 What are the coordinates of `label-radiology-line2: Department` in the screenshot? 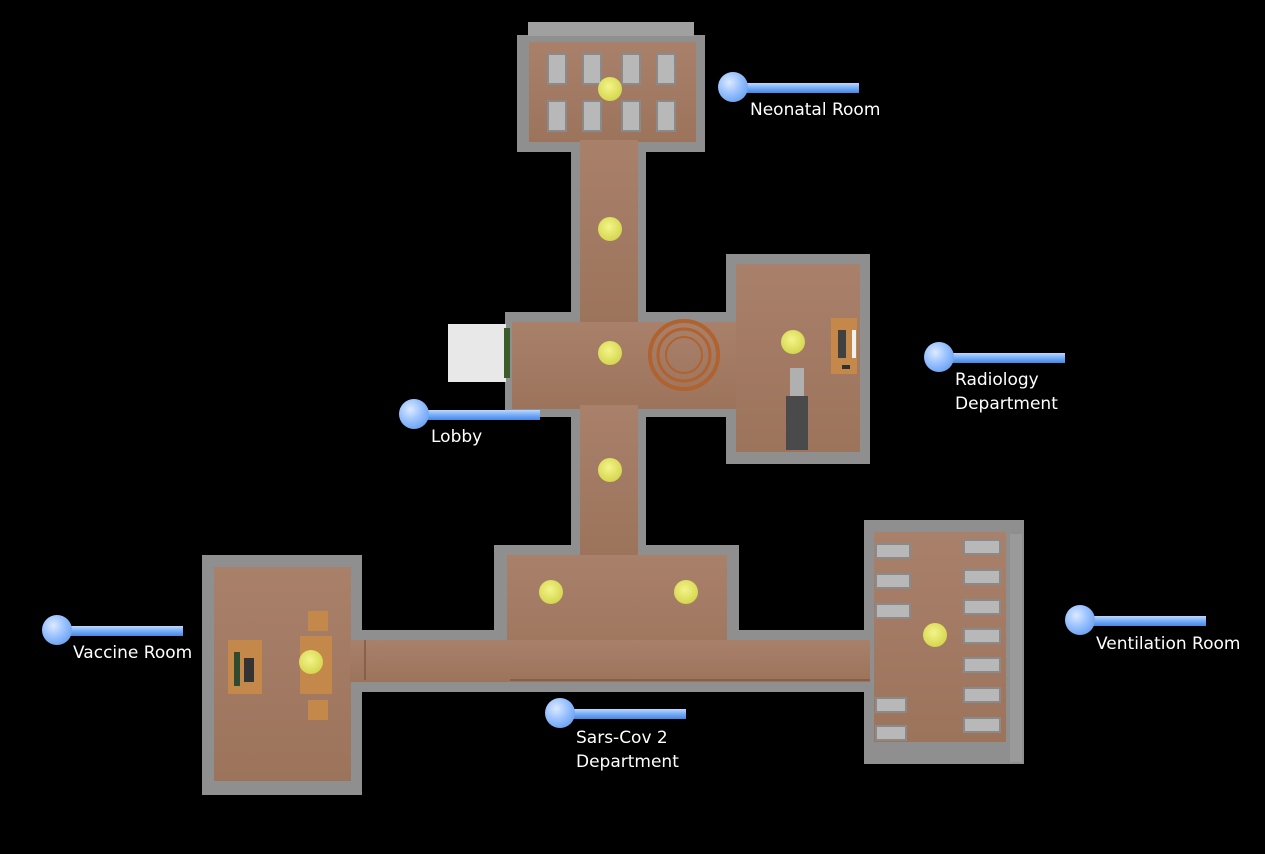 It's located at (1006, 404).